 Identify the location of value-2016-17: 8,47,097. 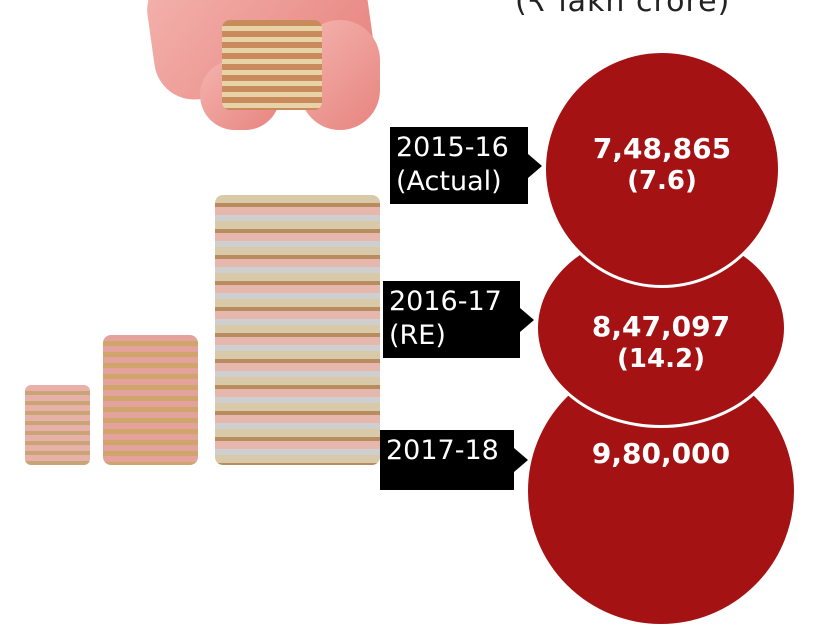
(661, 326).